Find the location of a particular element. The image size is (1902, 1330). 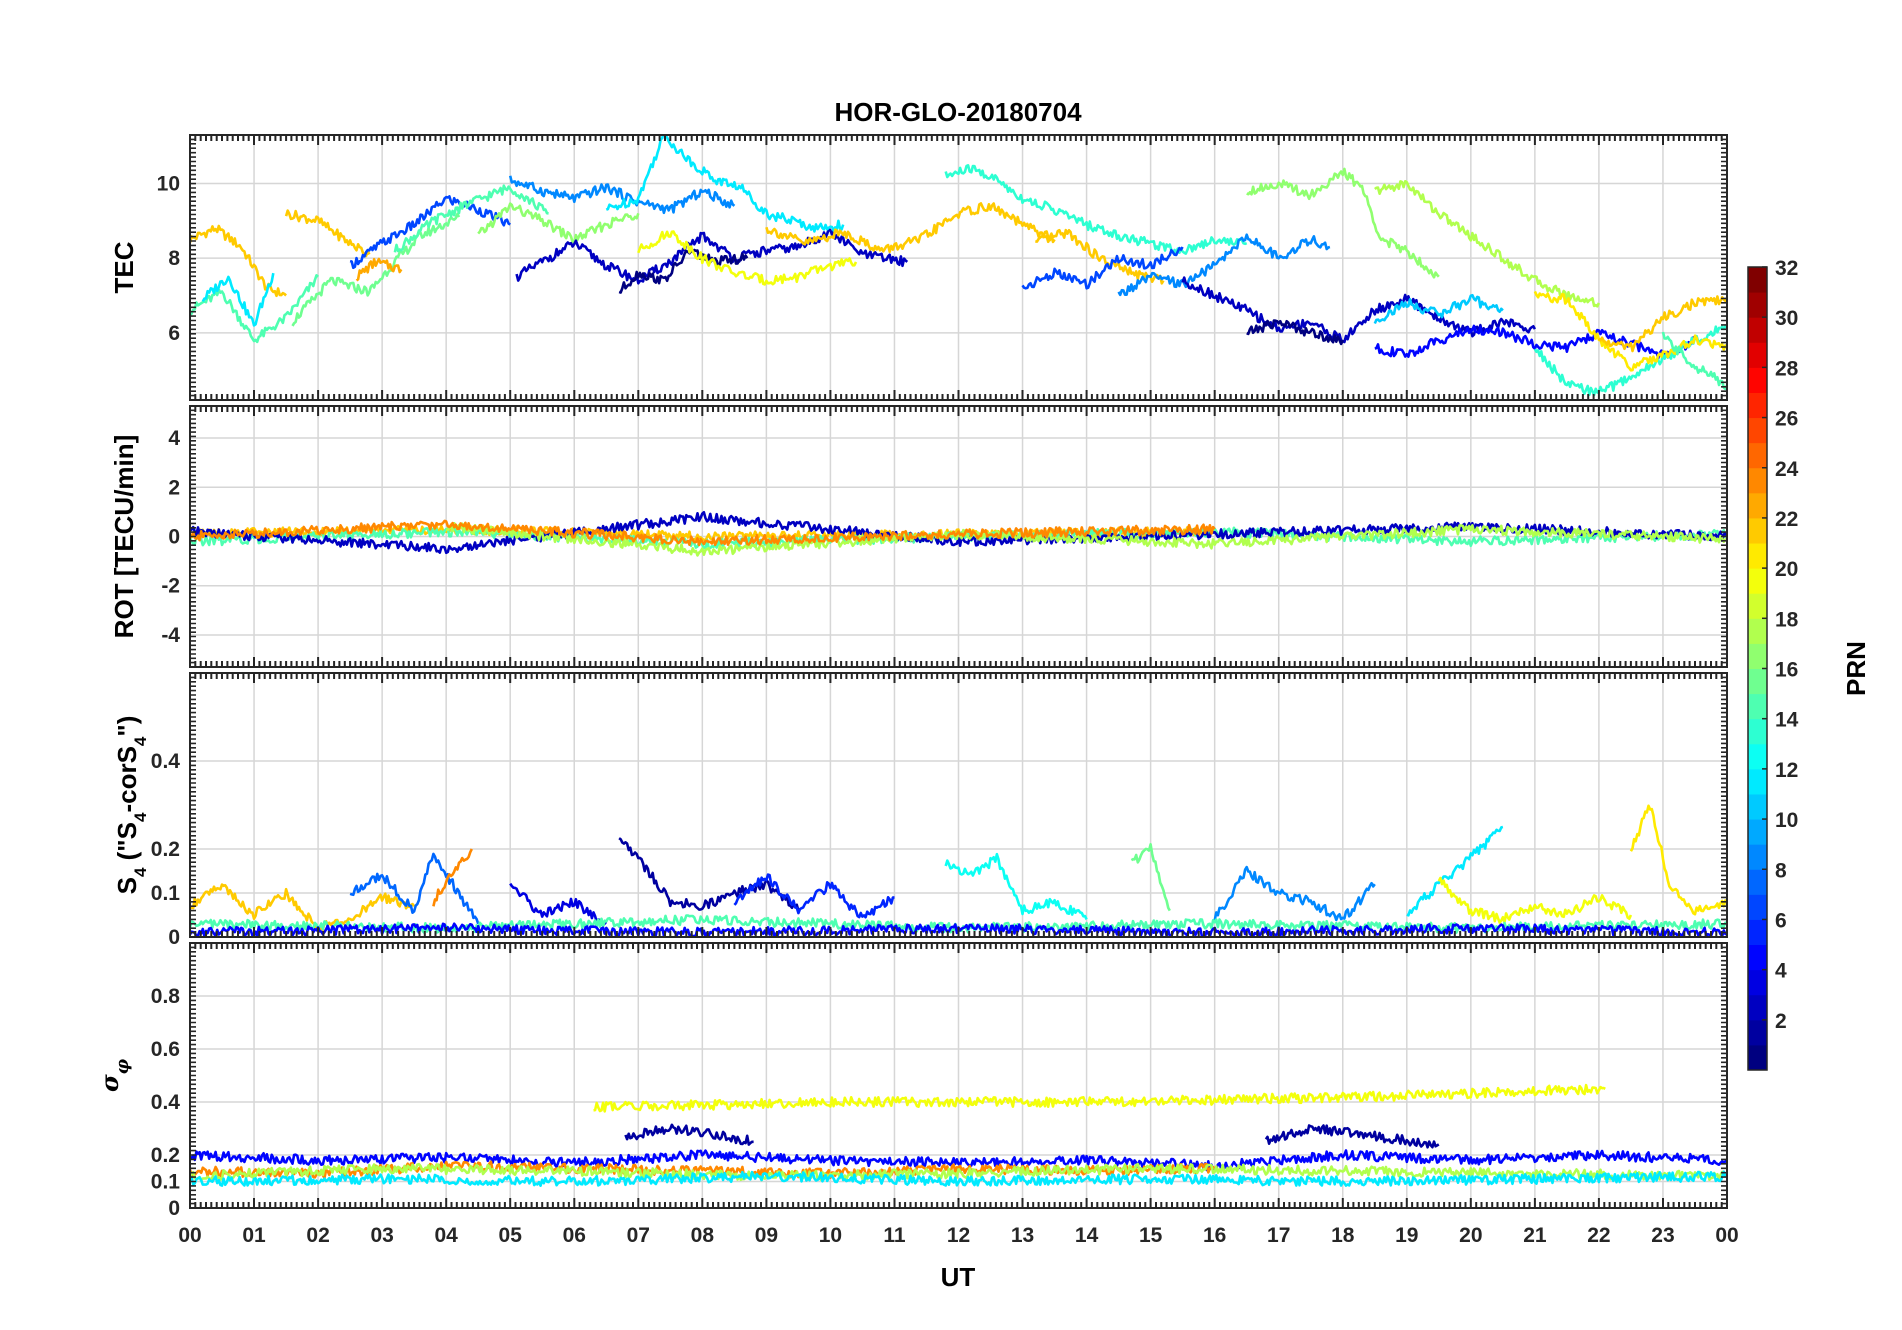

x-tick-label: 01 is located at coordinates (254, 1235).